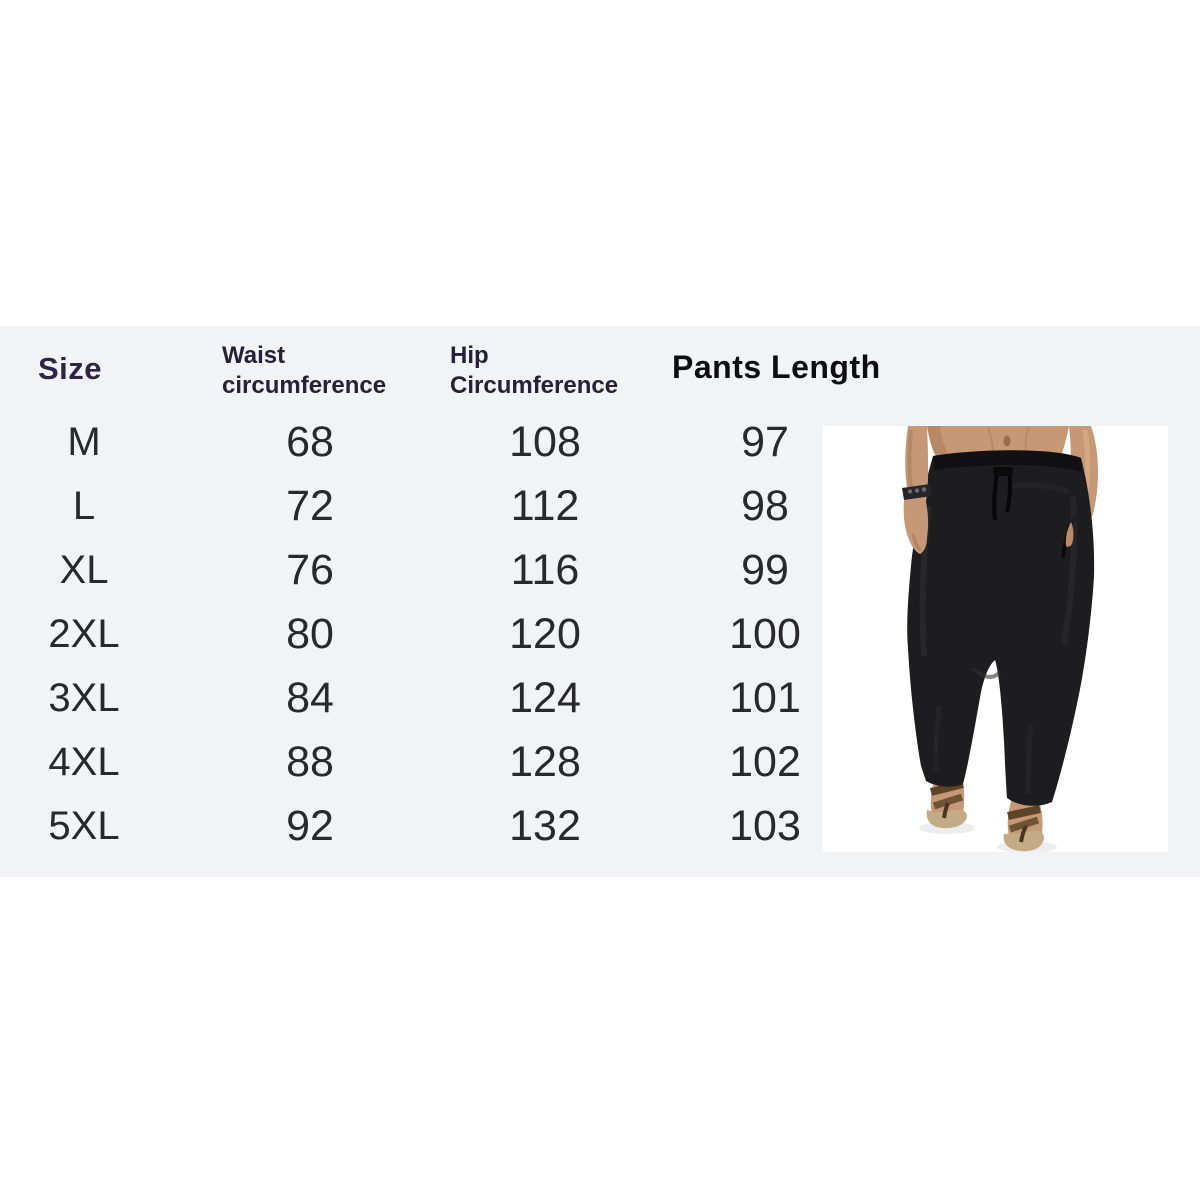 This screenshot has height=1200, width=1200. Describe the element at coordinates (310, 633) in the screenshot. I see `waist-cell: 80` at that location.